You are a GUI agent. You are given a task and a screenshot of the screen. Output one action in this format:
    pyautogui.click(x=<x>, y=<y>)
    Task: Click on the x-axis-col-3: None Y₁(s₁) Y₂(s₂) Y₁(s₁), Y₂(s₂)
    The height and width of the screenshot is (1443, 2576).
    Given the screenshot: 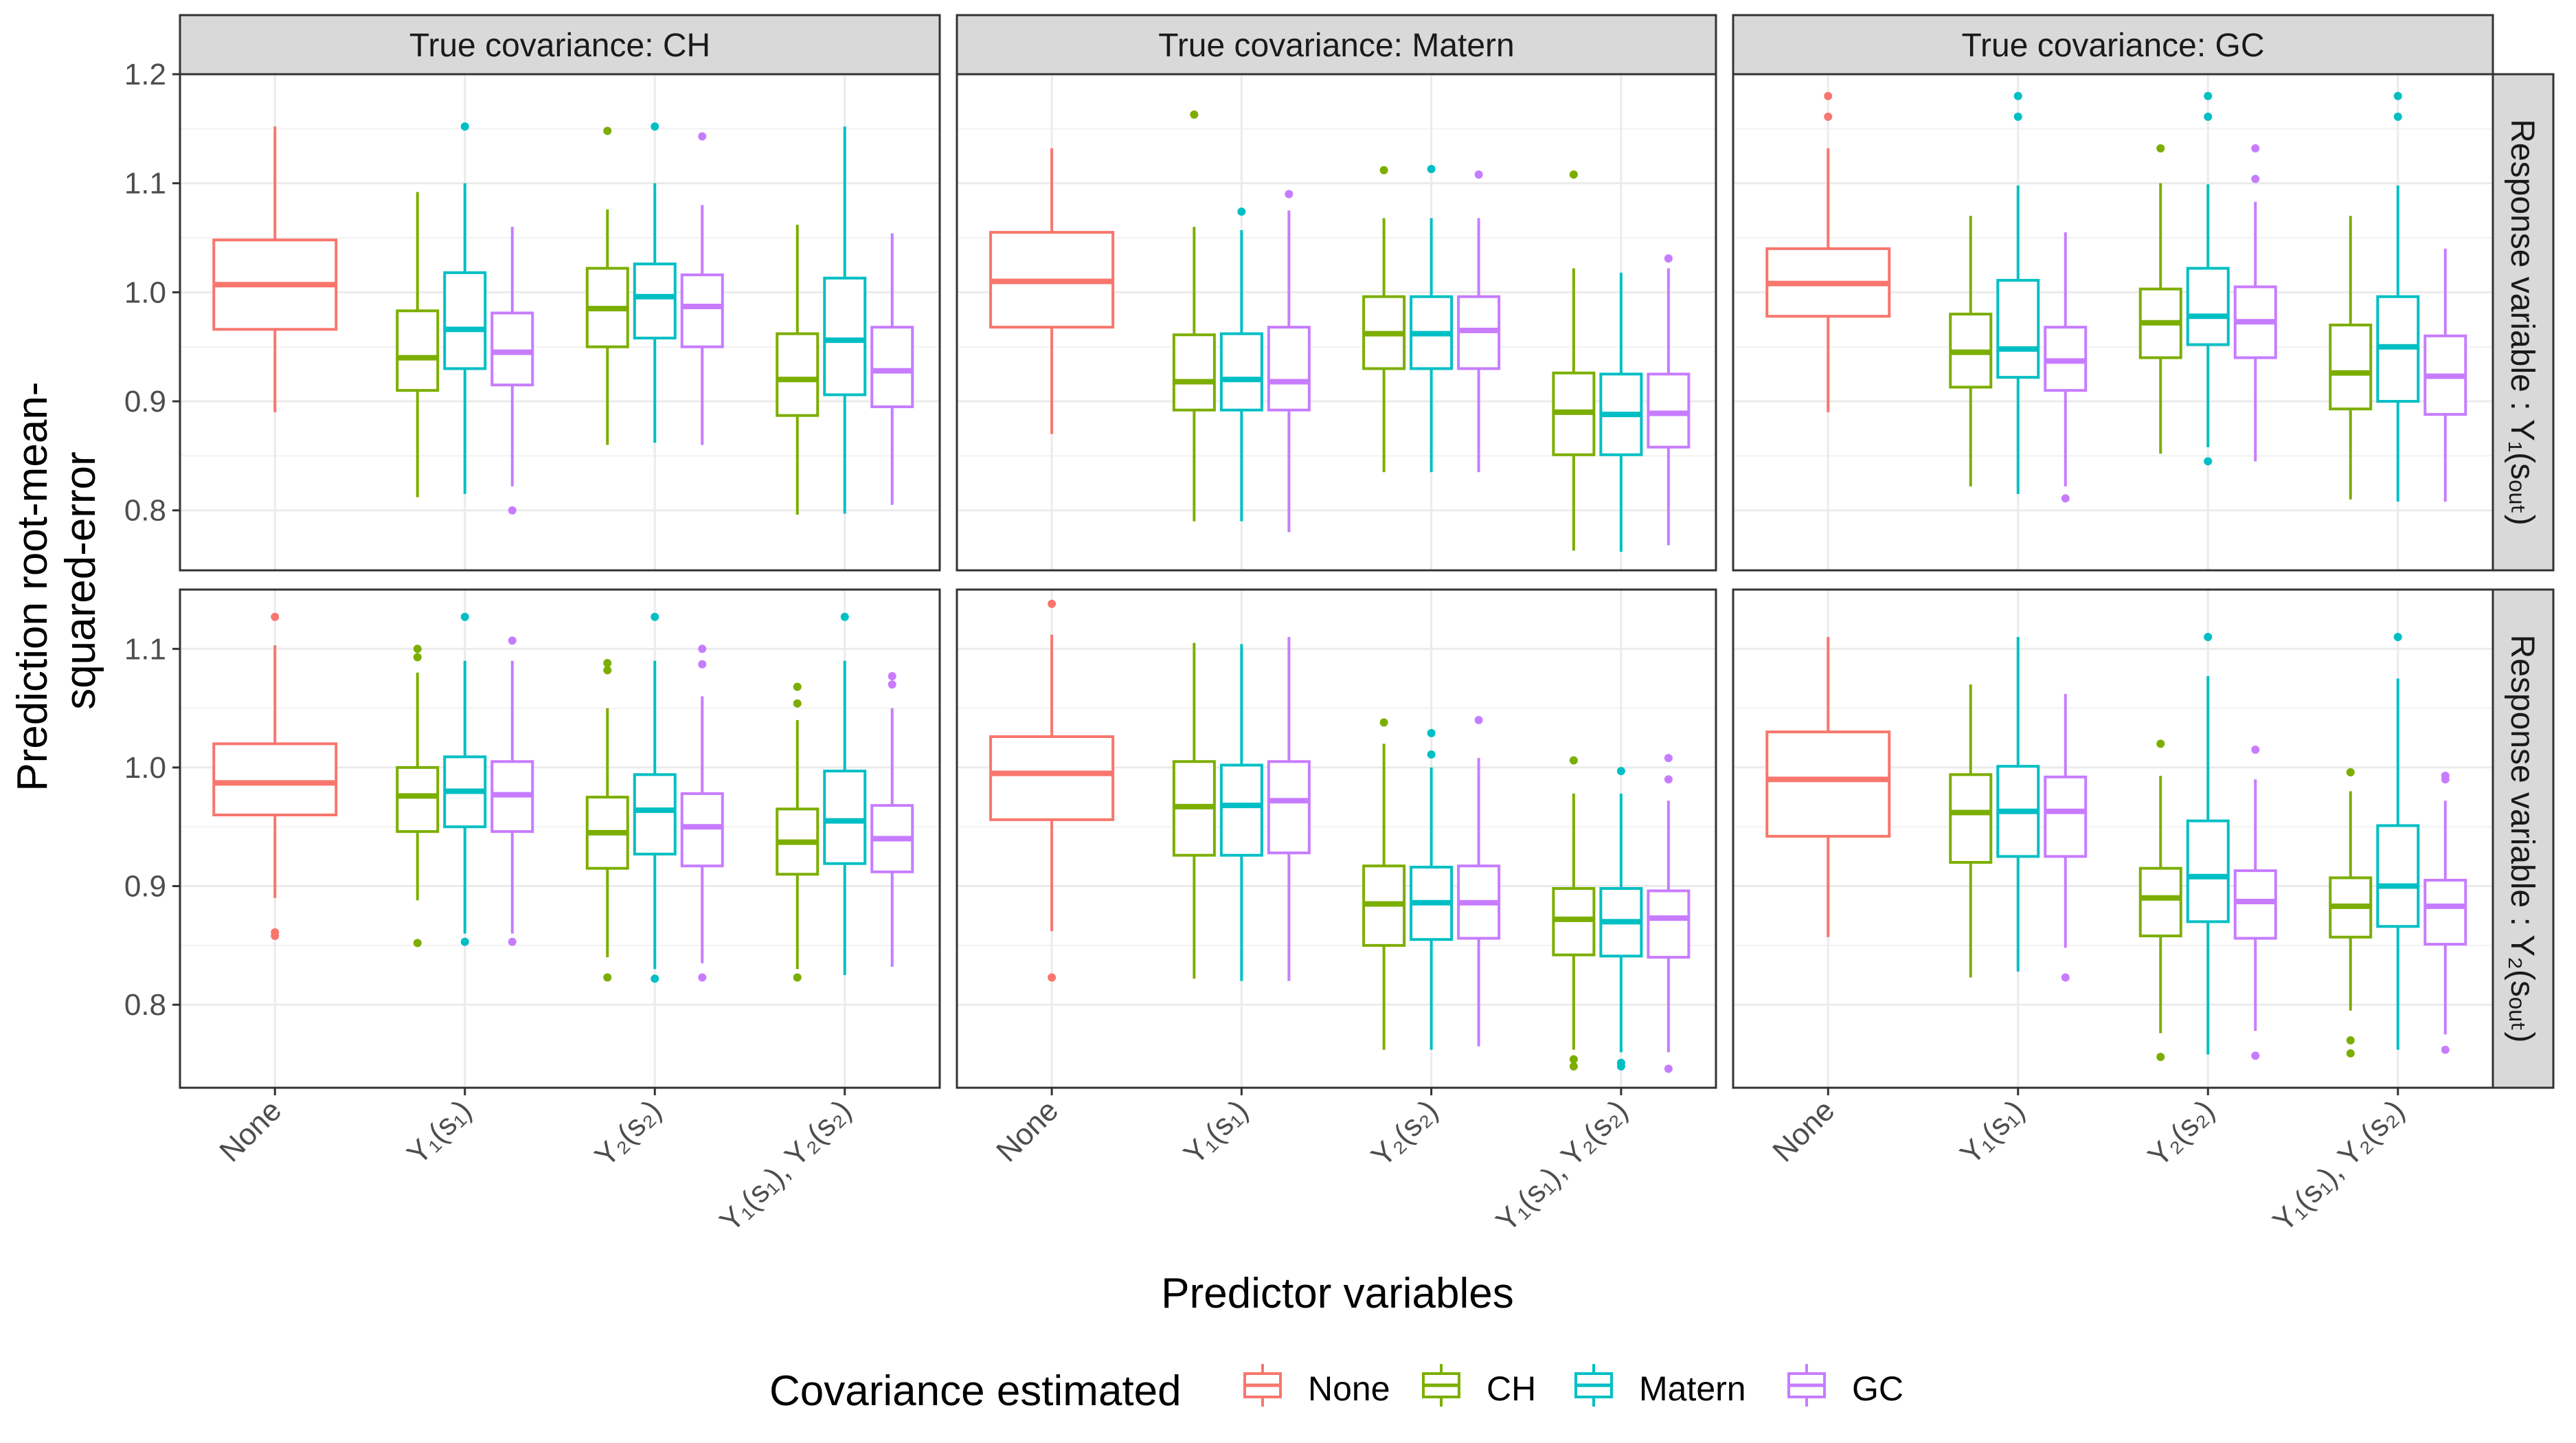 What is the action you would take?
    pyautogui.click(x=2088, y=1163)
    